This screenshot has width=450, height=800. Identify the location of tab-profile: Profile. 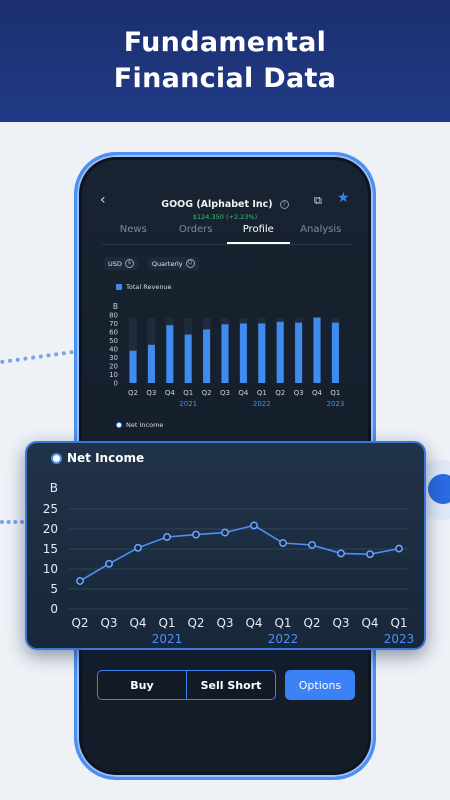
(258, 232).